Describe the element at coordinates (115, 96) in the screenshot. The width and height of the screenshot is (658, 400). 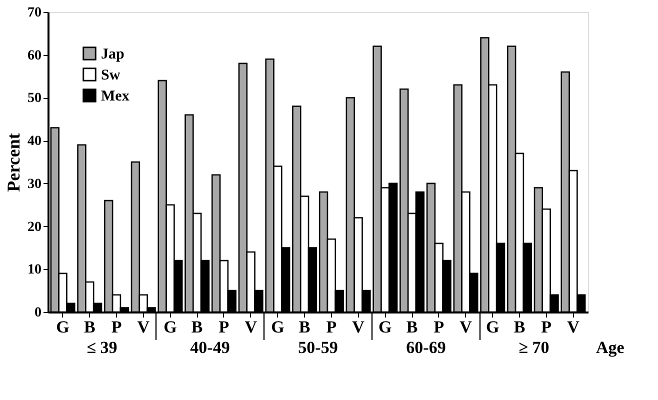
I see `legend-label: Mex` at that location.